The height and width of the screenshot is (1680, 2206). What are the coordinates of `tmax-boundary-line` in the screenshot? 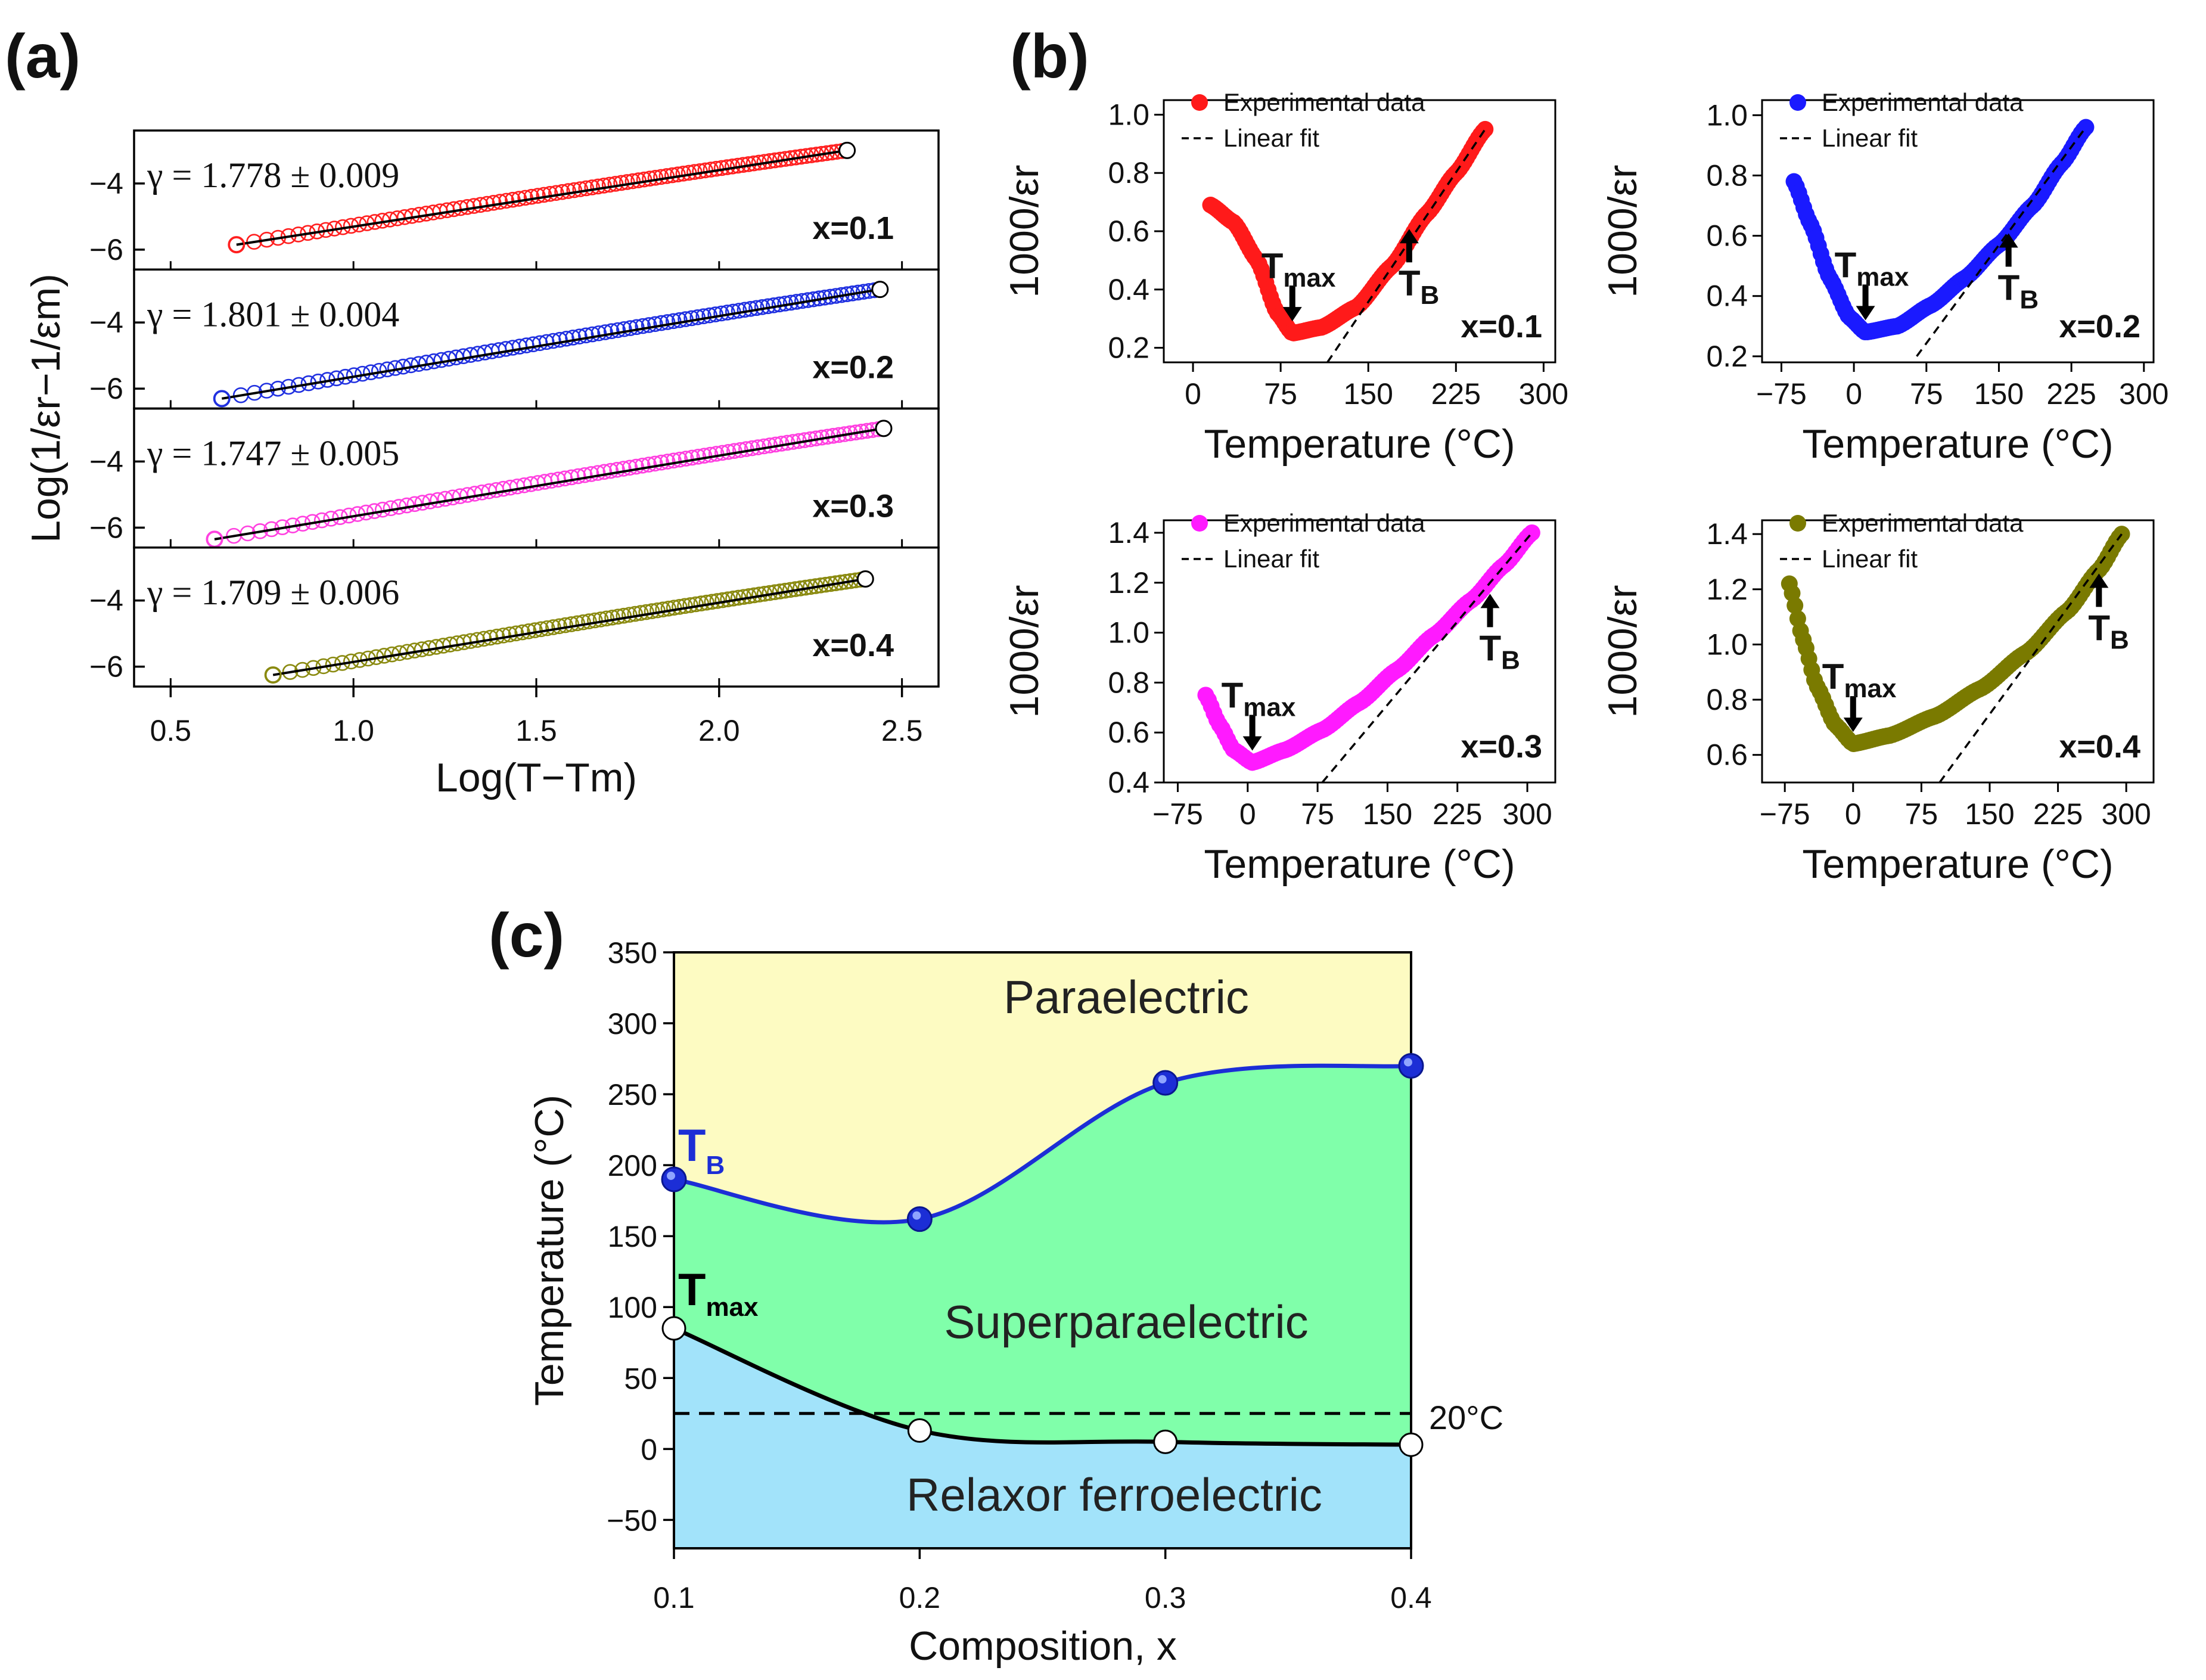 It's located at (1042, 1387).